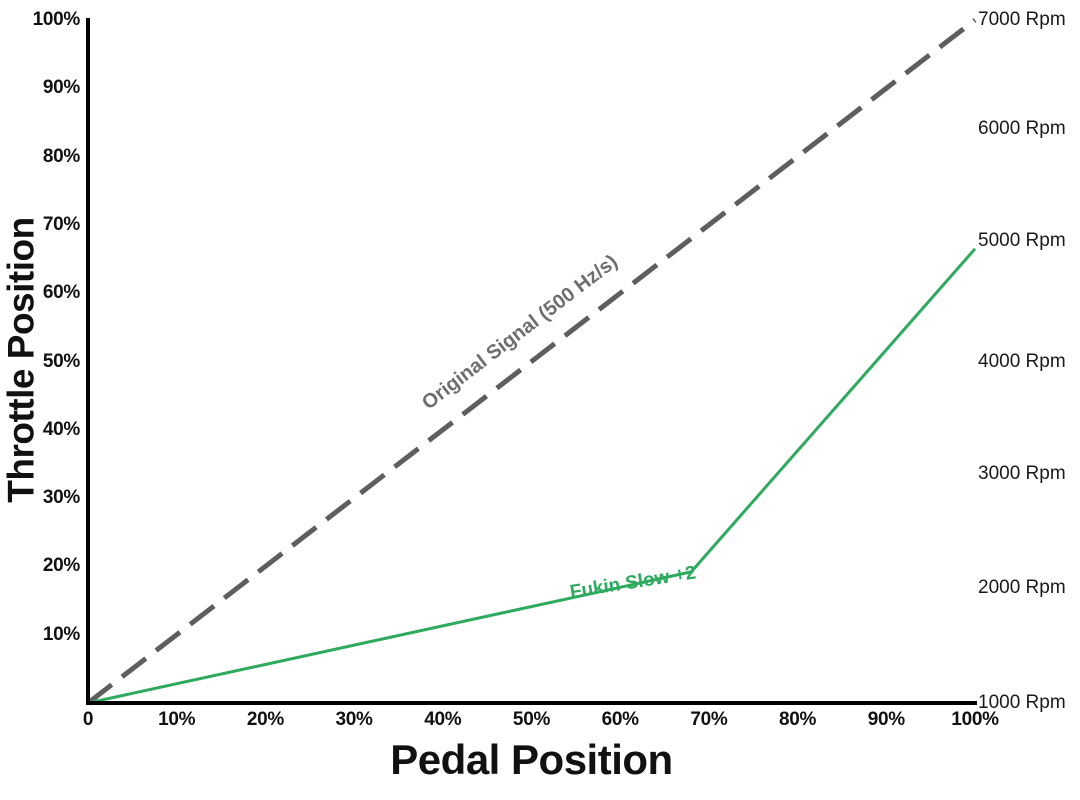  What do you see at coordinates (620, 719) in the screenshot?
I see `x-tick-label: 60%` at bounding box center [620, 719].